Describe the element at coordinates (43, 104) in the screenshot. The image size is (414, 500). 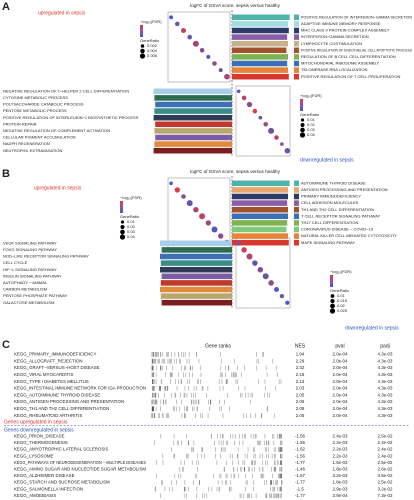
I see `pathway-label: POLYSACCHARIDE CATABOLIC PROCESS` at that location.